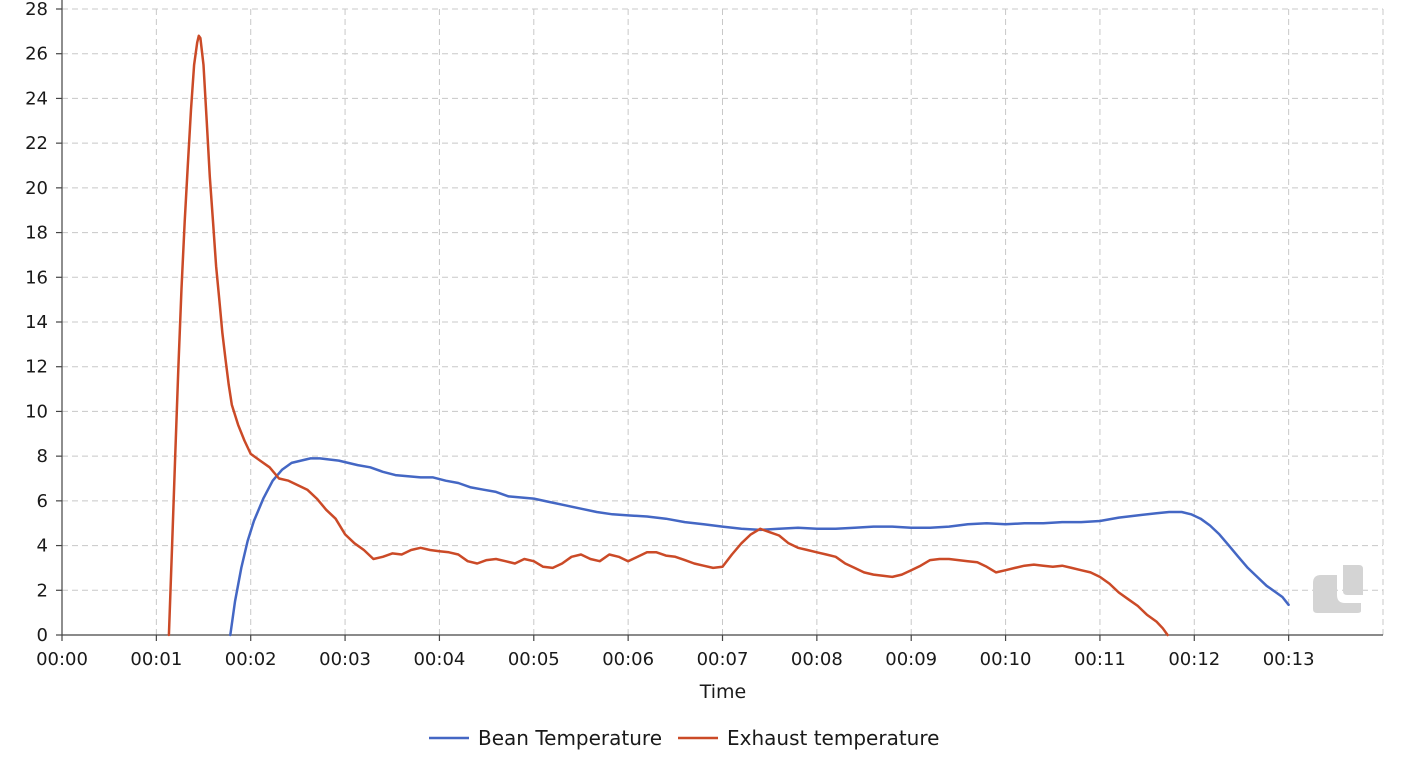  I want to click on x-tick-label: 00:00, so click(62, 659).